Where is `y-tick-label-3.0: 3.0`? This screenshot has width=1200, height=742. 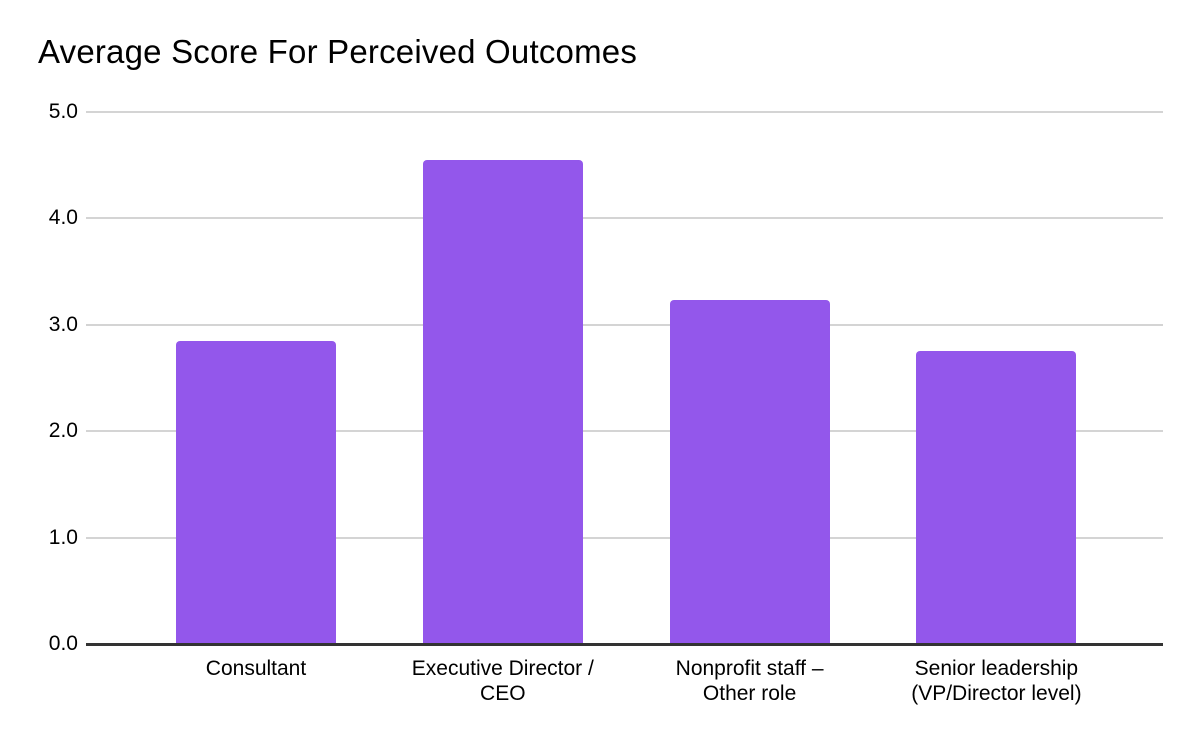
y-tick-label-3.0: 3.0 is located at coordinates (63, 324).